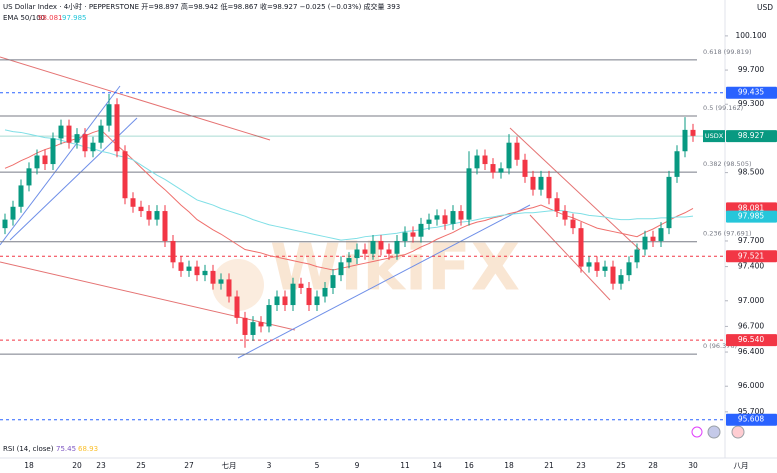  I want to click on fib-label: 0 (96.376), so click(720, 346).